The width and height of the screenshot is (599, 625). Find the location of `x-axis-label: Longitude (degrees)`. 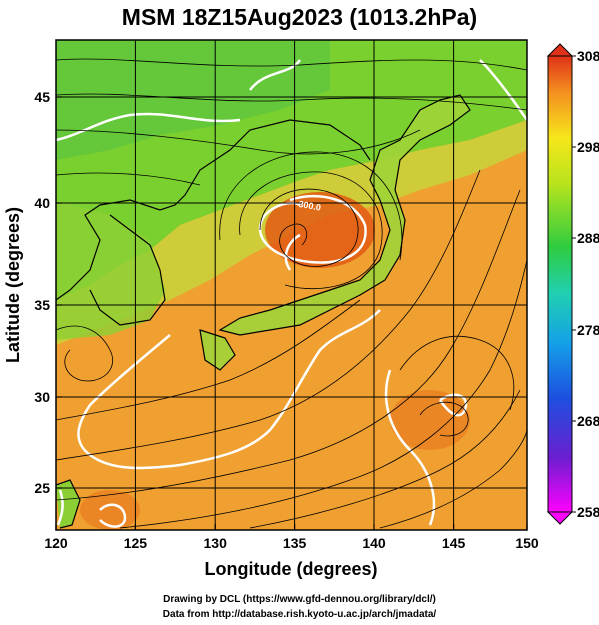

x-axis-label: Longitude (degrees) is located at coordinates (290, 569).